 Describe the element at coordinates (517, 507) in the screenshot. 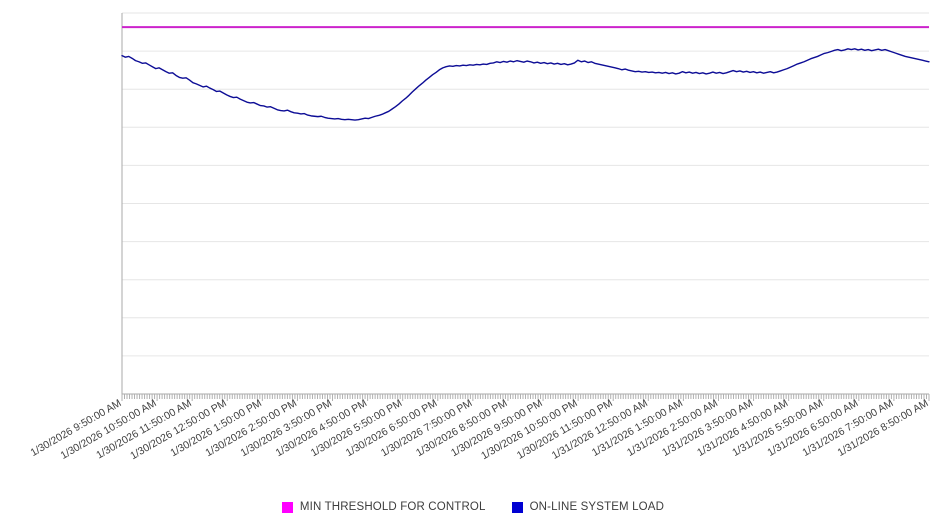

I see `legend-swatch-blue` at that location.